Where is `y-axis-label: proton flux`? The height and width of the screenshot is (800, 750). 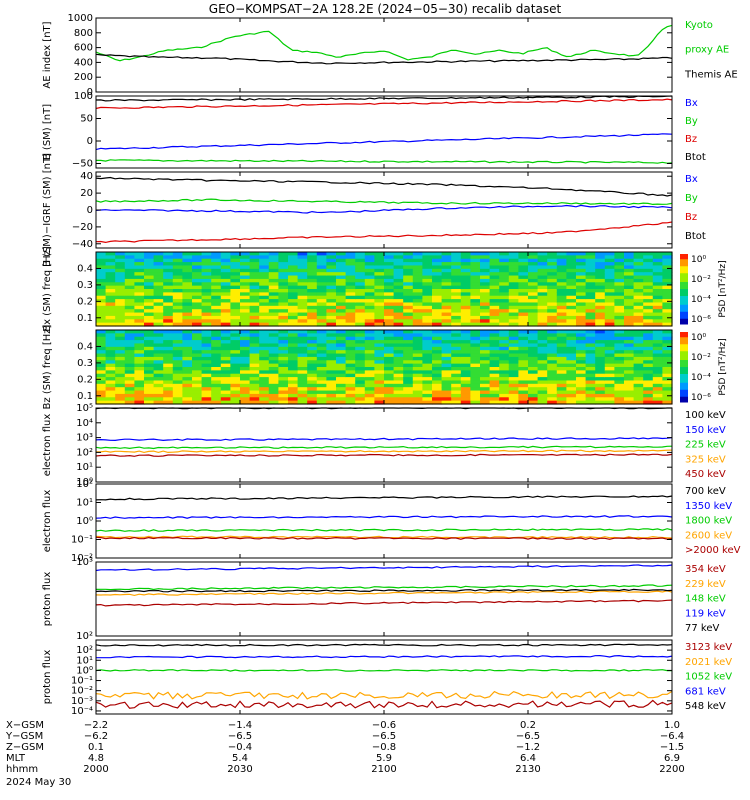 y-axis-label: proton flux is located at coordinates (47, 677).